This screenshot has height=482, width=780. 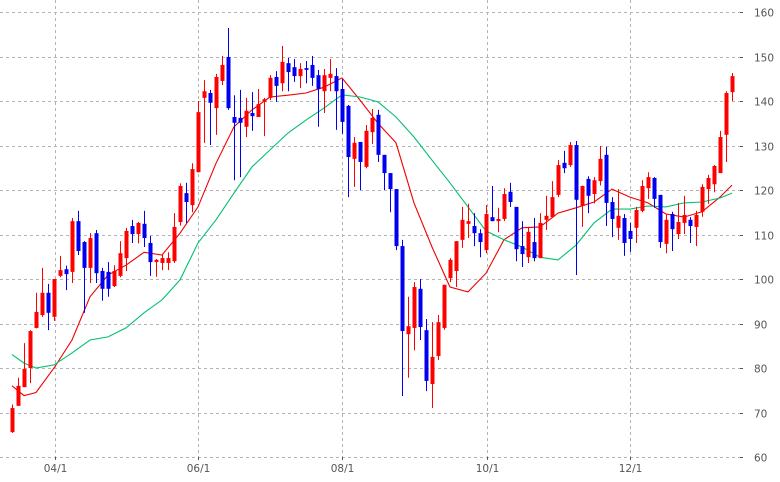 What do you see at coordinates (760, 326) in the screenshot?
I see `y-tick-label: 90` at bounding box center [760, 326].